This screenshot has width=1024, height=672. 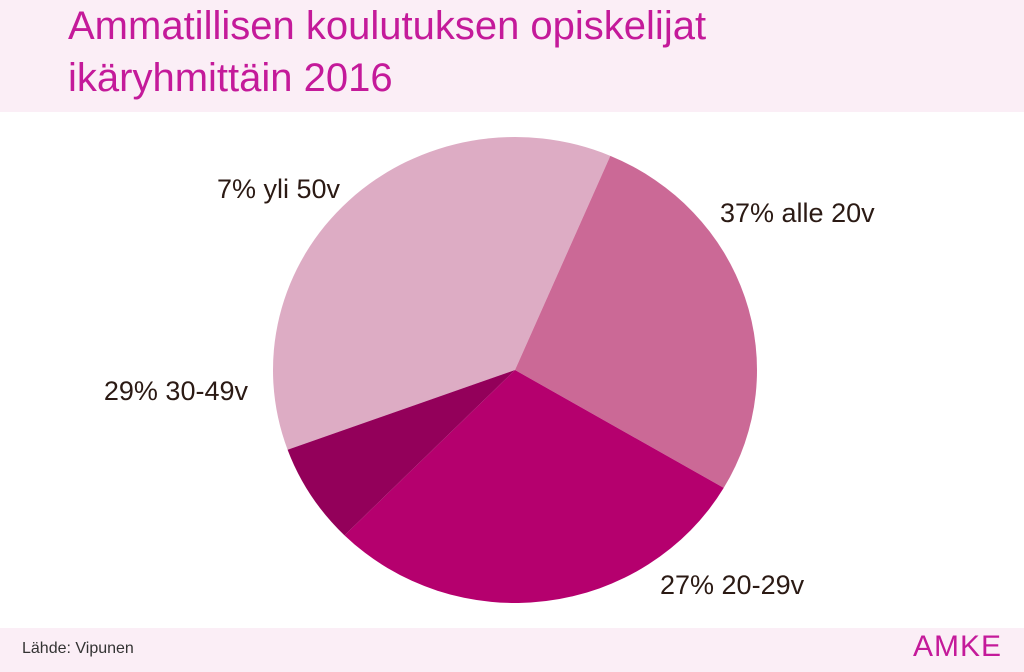 What do you see at coordinates (387, 26) in the screenshot?
I see `chart-title-line-1: Ammatillisen koulutuksen opiskelijat` at bounding box center [387, 26].